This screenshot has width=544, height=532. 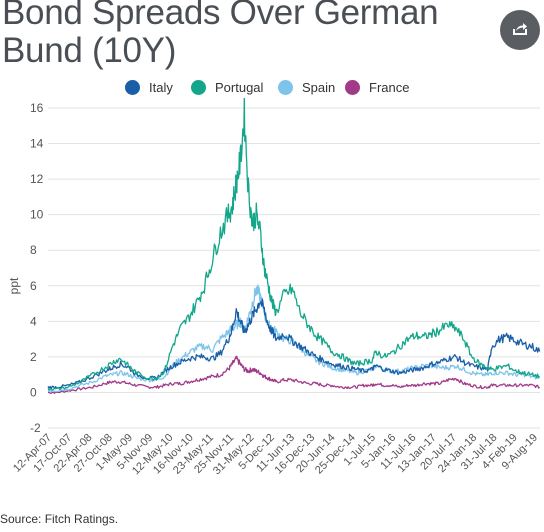 What do you see at coordinates (33, 250) in the screenshot?
I see `y-tick-label: 8` at bounding box center [33, 250].